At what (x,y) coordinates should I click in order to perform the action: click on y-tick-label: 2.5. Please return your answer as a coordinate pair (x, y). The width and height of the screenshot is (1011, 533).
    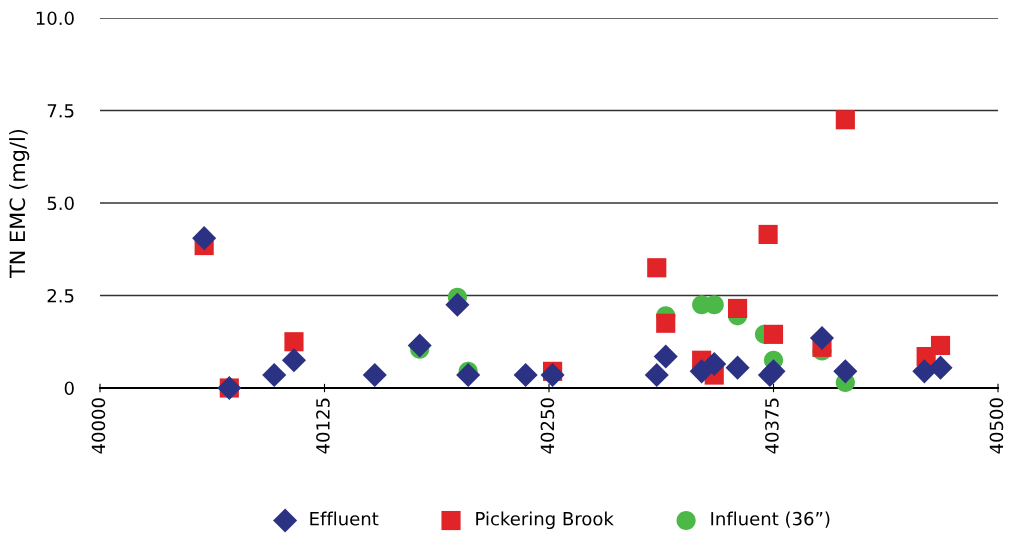
    Looking at the image, I should click on (60, 295).